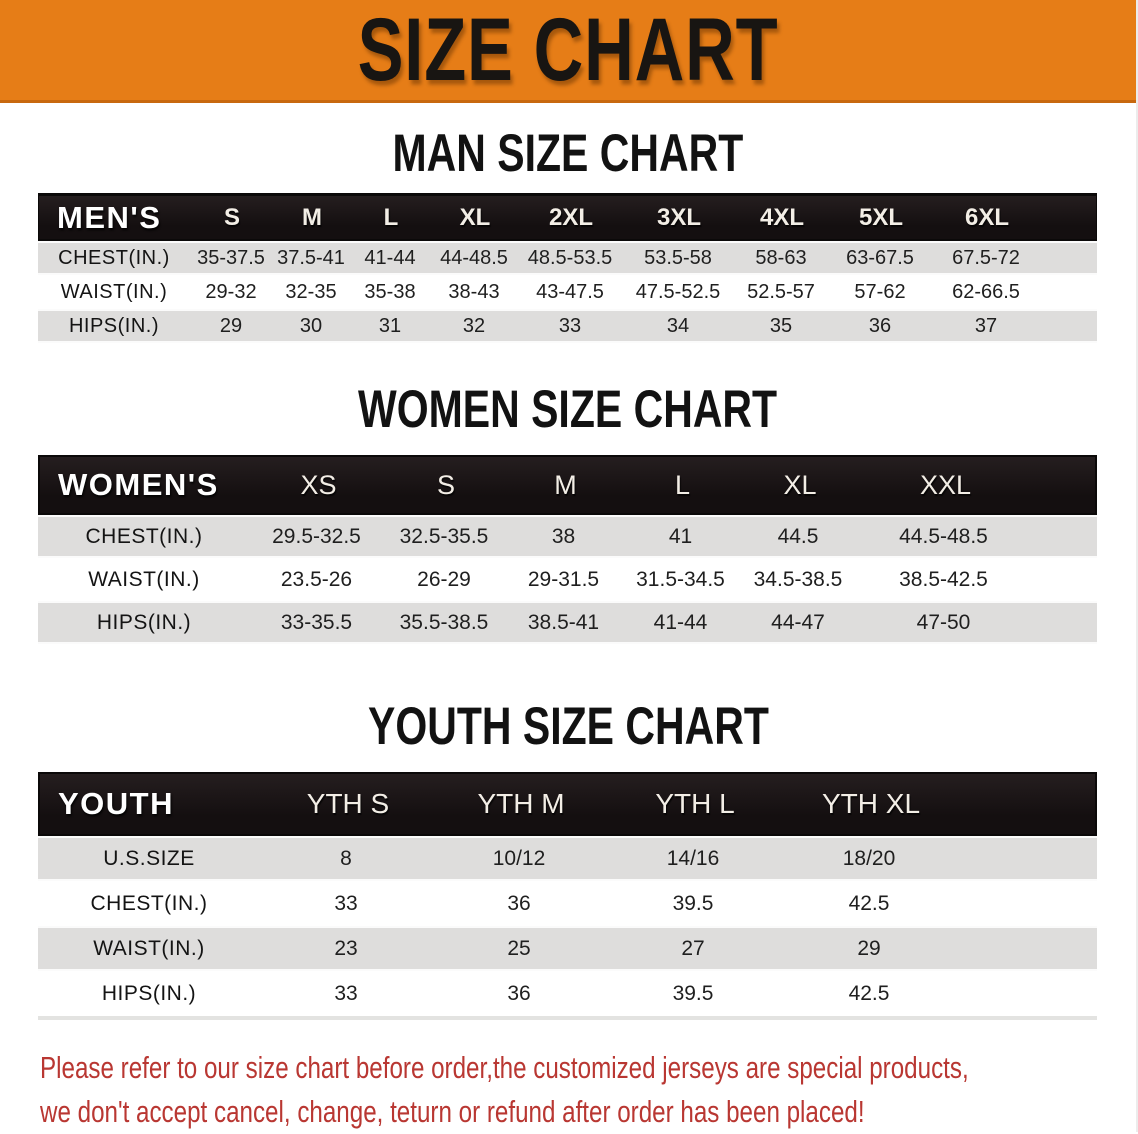  What do you see at coordinates (567, 804) in the screenshot?
I see `youth-table-header-row: YOUTH YTH S YTH M YTH L YTH XL` at bounding box center [567, 804].